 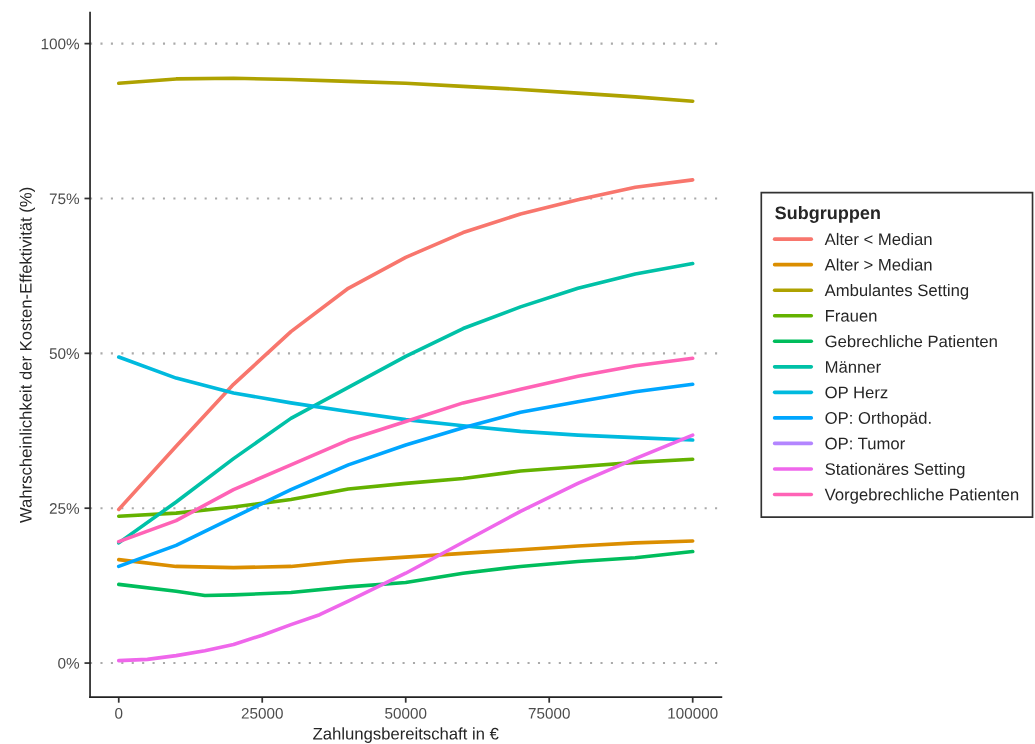 What do you see at coordinates (896, 291) in the screenshot?
I see `legend-label: Ambulantes Setting` at bounding box center [896, 291].